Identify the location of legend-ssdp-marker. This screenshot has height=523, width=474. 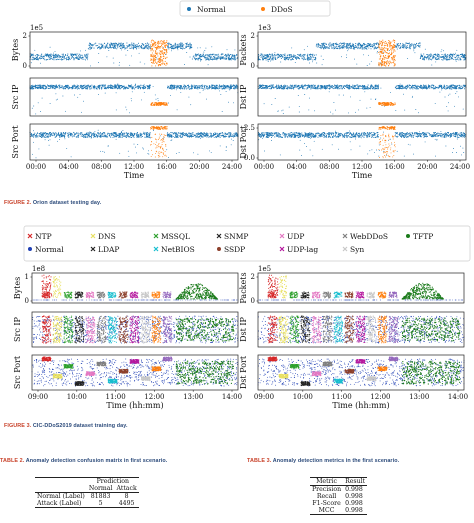
(219, 249).